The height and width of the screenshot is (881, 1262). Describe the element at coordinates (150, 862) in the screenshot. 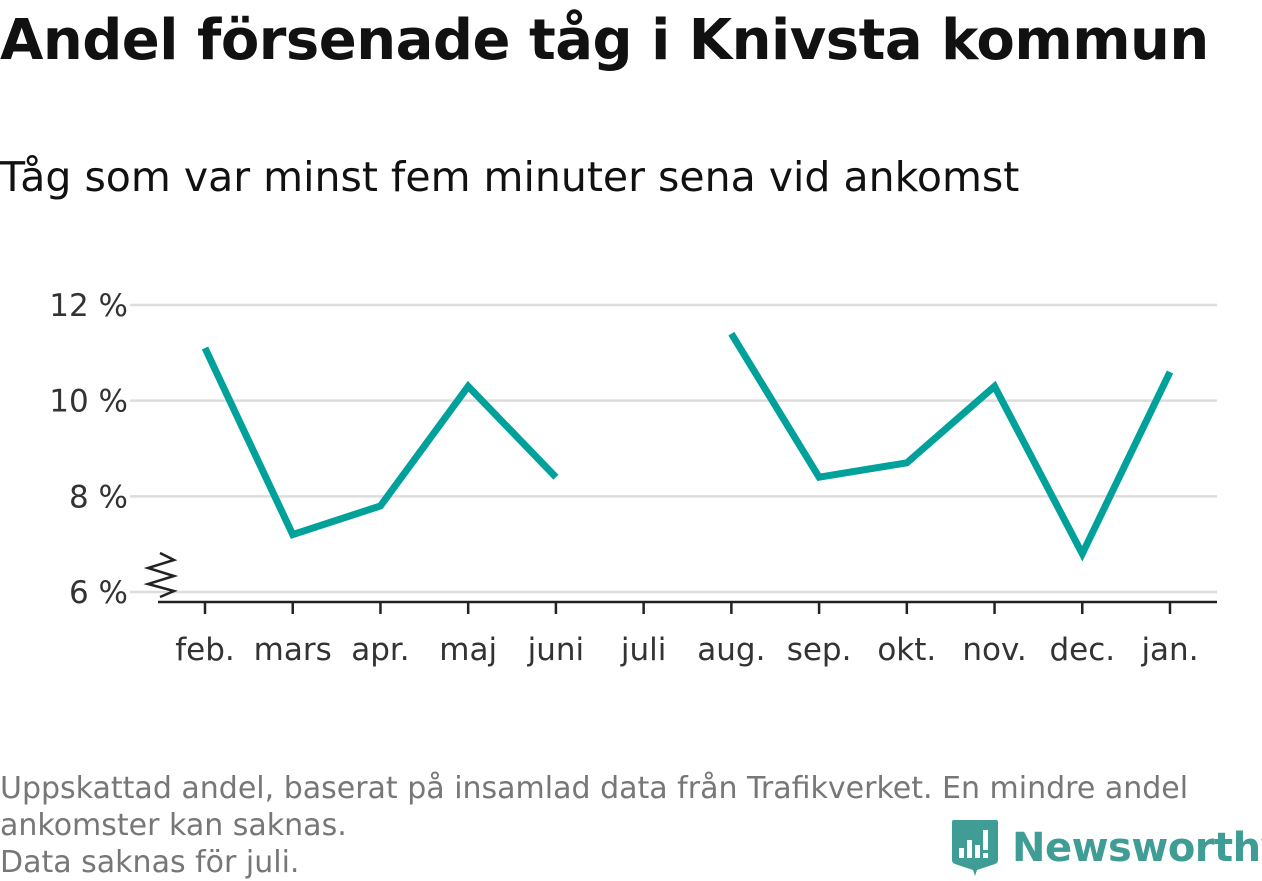

I see `footer-line: Data saknas för juli.` at that location.